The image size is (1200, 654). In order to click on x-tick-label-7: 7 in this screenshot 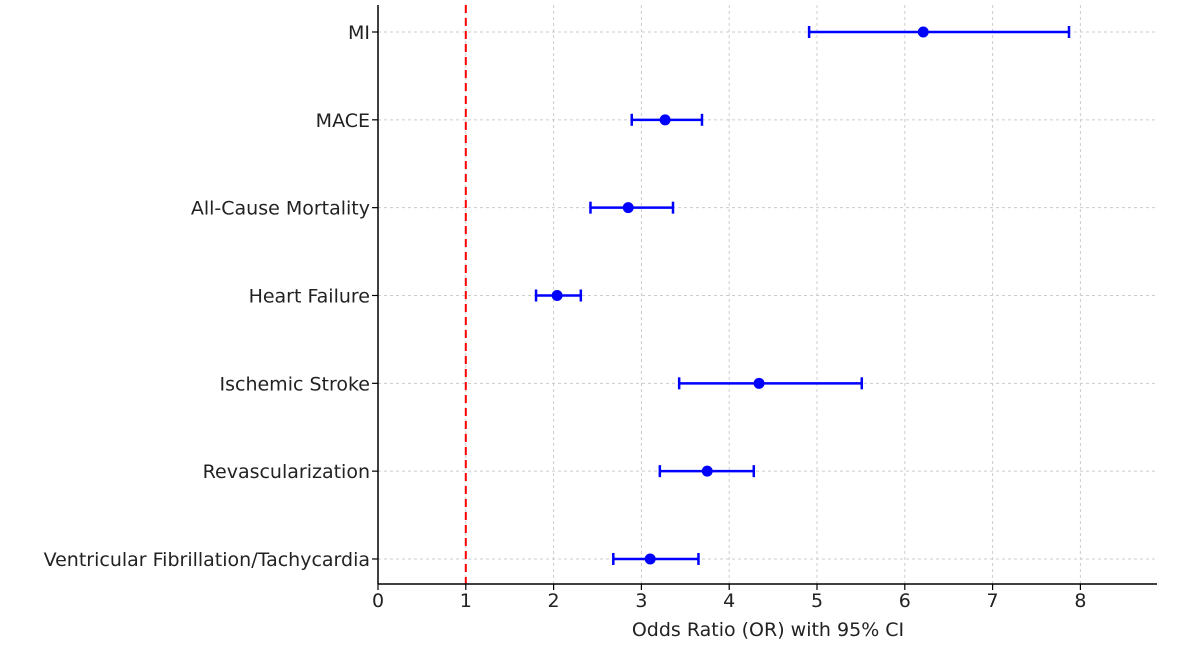, I will do `click(993, 601)`.